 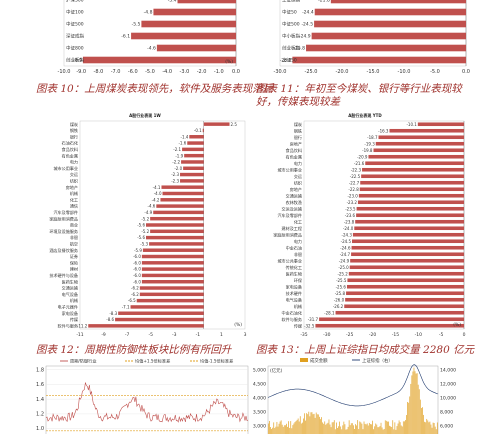 What do you see at coordinates (185, 136) in the screenshot?
I see `g-fig12-value-label: -1.4` at bounding box center [185, 136].